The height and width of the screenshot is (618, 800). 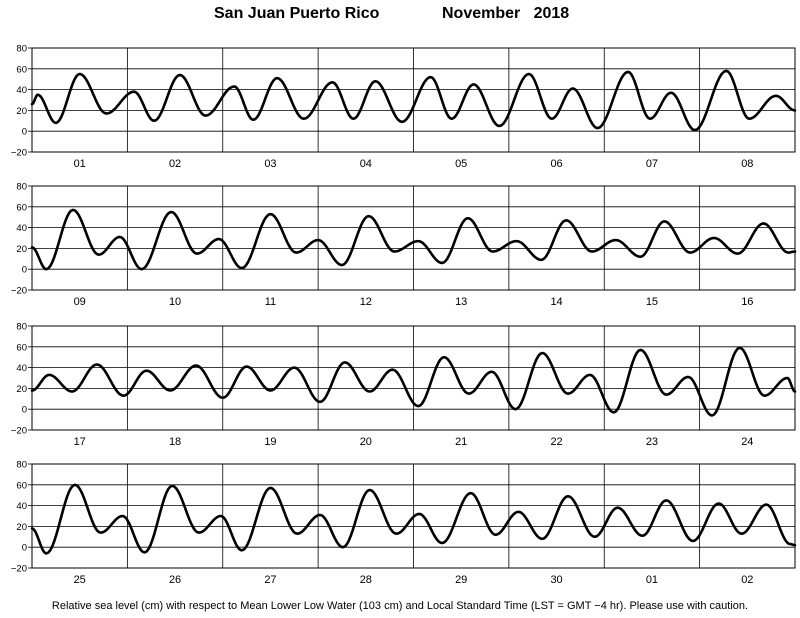 I want to click on day-label: 19, so click(x=270, y=442).